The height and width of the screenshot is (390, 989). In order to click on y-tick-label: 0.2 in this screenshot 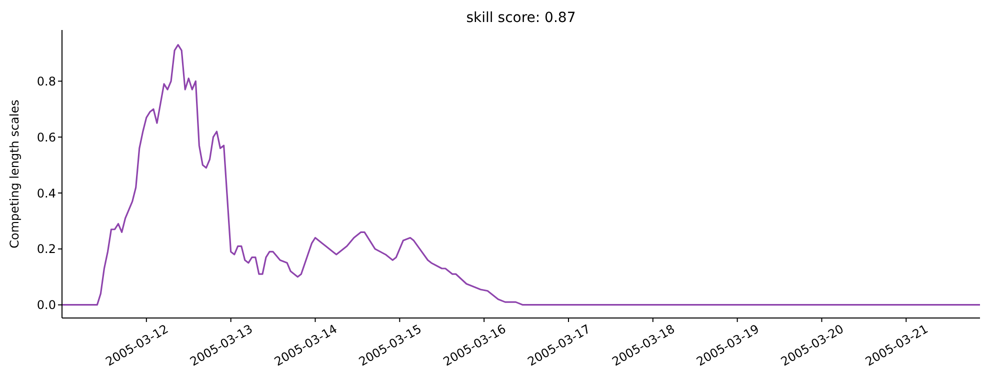, I will do `click(46, 249)`.